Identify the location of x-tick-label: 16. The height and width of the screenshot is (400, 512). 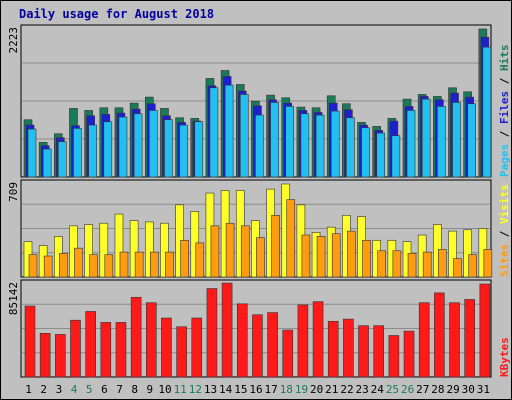
(255, 389).